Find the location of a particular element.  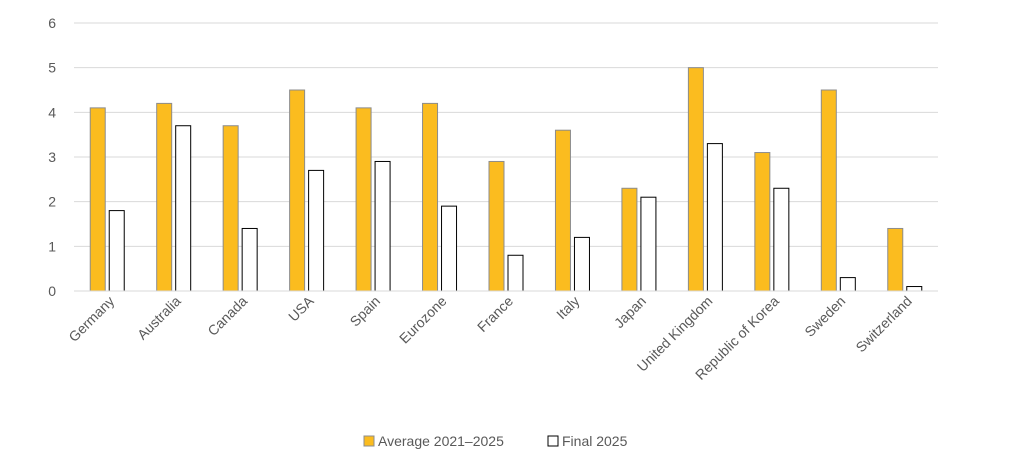

y-tick-label: 4 is located at coordinates (52, 112).